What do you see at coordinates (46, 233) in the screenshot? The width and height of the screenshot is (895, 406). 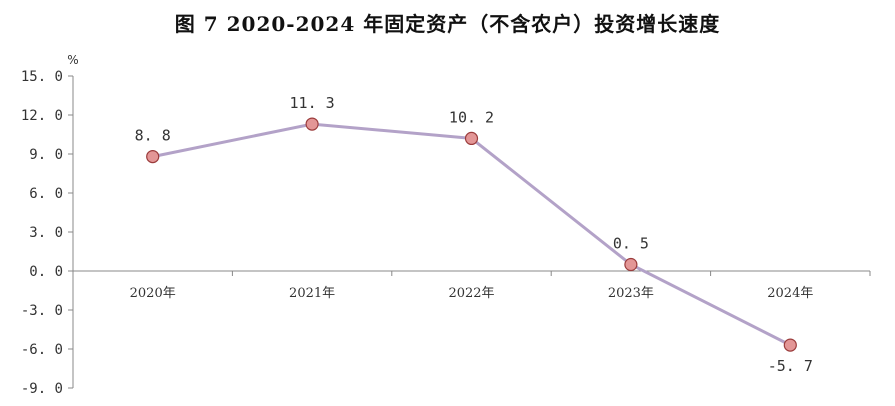 I see `y-tick-label: 3. 0` at bounding box center [46, 233].